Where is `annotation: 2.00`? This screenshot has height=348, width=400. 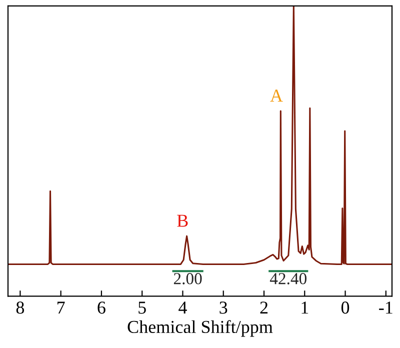
annotation: 2.00 is located at coordinates (188, 278).